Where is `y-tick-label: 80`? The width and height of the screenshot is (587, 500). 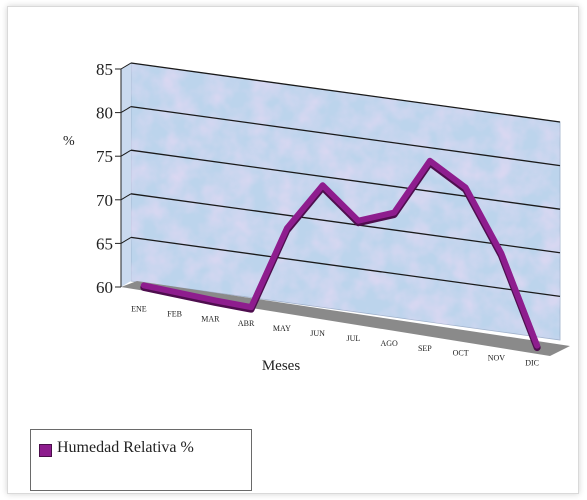 y-tick-label: 80 is located at coordinates (104, 113).